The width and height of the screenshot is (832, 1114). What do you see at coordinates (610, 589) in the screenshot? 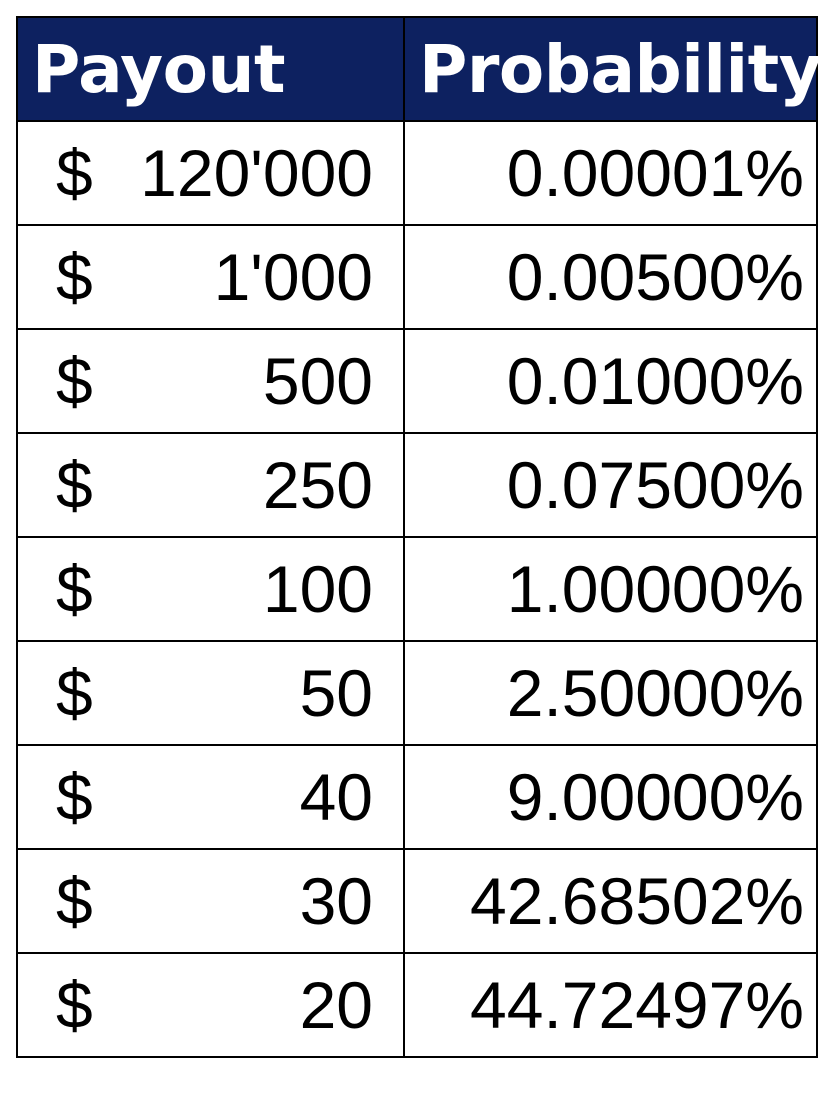
I see `probability-cell: 1.00000%` at bounding box center [610, 589].